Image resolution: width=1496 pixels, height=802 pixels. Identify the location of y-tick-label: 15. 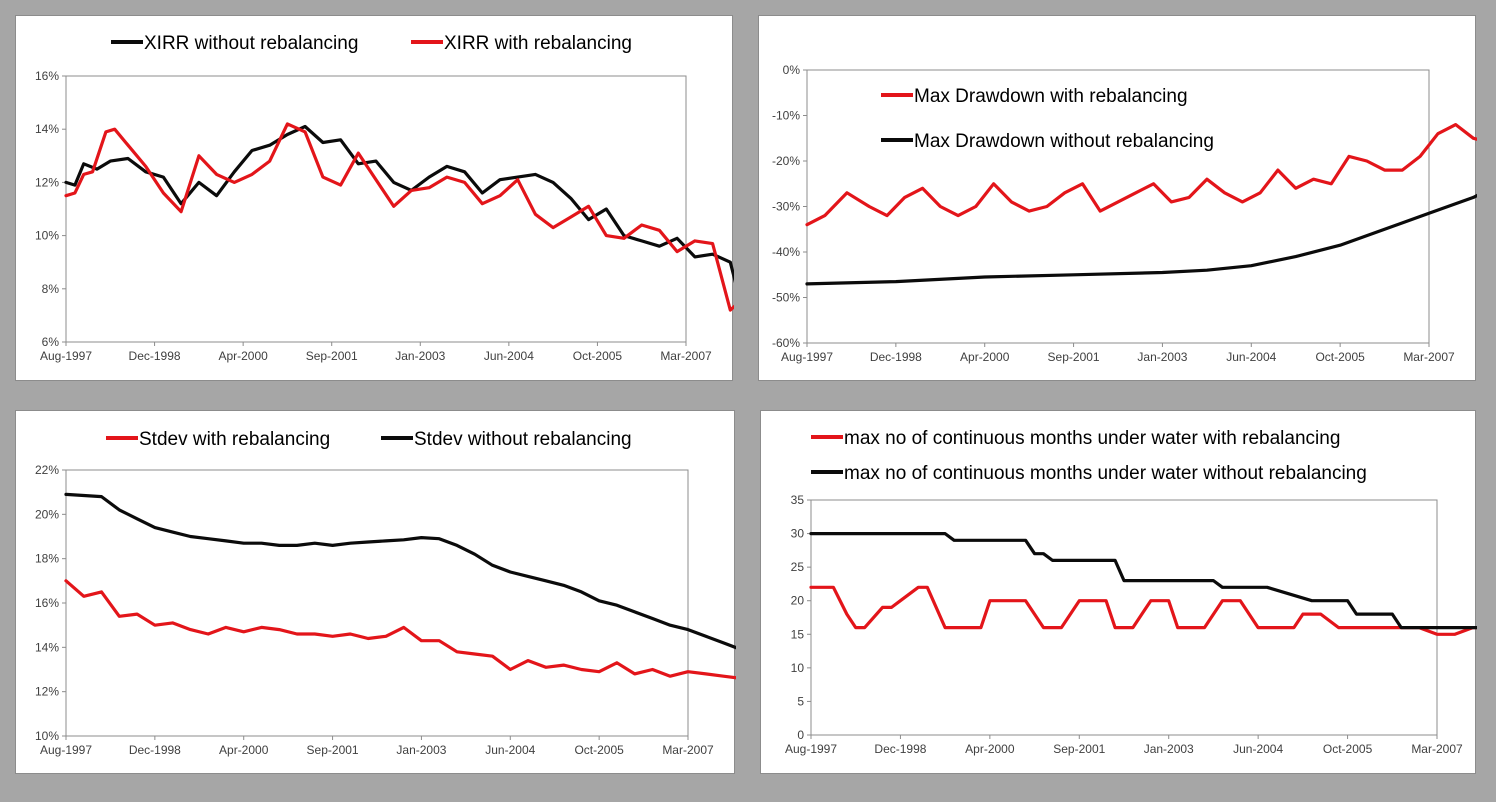
(798, 634).